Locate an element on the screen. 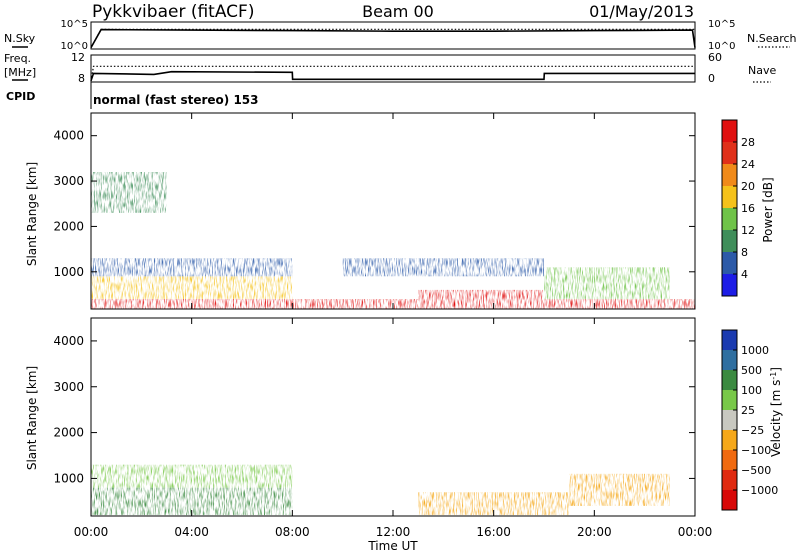 This screenshot has height=554, width=800. colorbar-tick-label: 100 is located at coordinates (751, 390).